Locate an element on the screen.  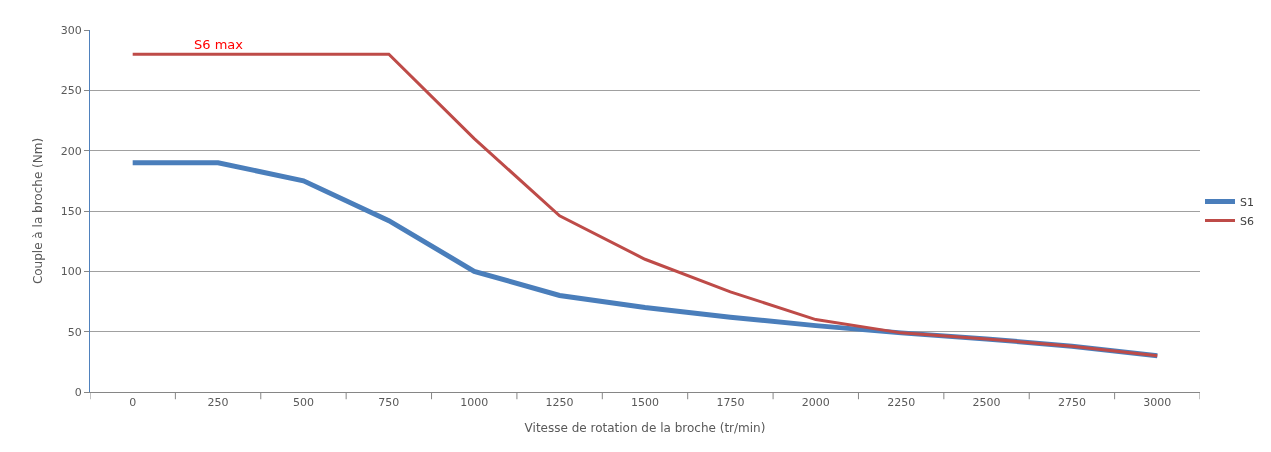
legend-label: S6 is located at coordinates (1247, 221).